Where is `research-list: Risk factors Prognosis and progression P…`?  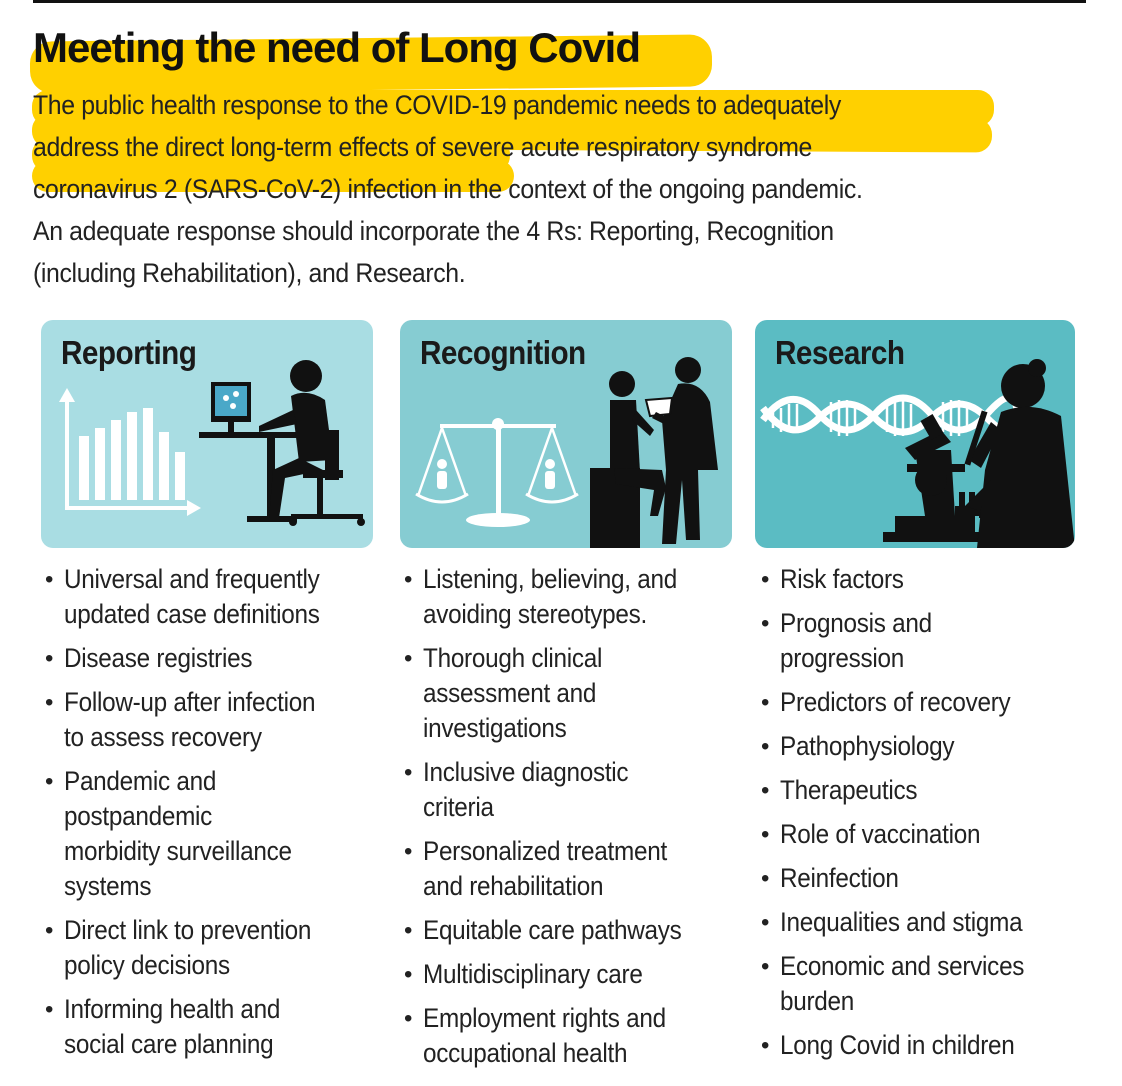
research-list: Risk factors Prognosis and progression P… is located at coordinates (922, 817).